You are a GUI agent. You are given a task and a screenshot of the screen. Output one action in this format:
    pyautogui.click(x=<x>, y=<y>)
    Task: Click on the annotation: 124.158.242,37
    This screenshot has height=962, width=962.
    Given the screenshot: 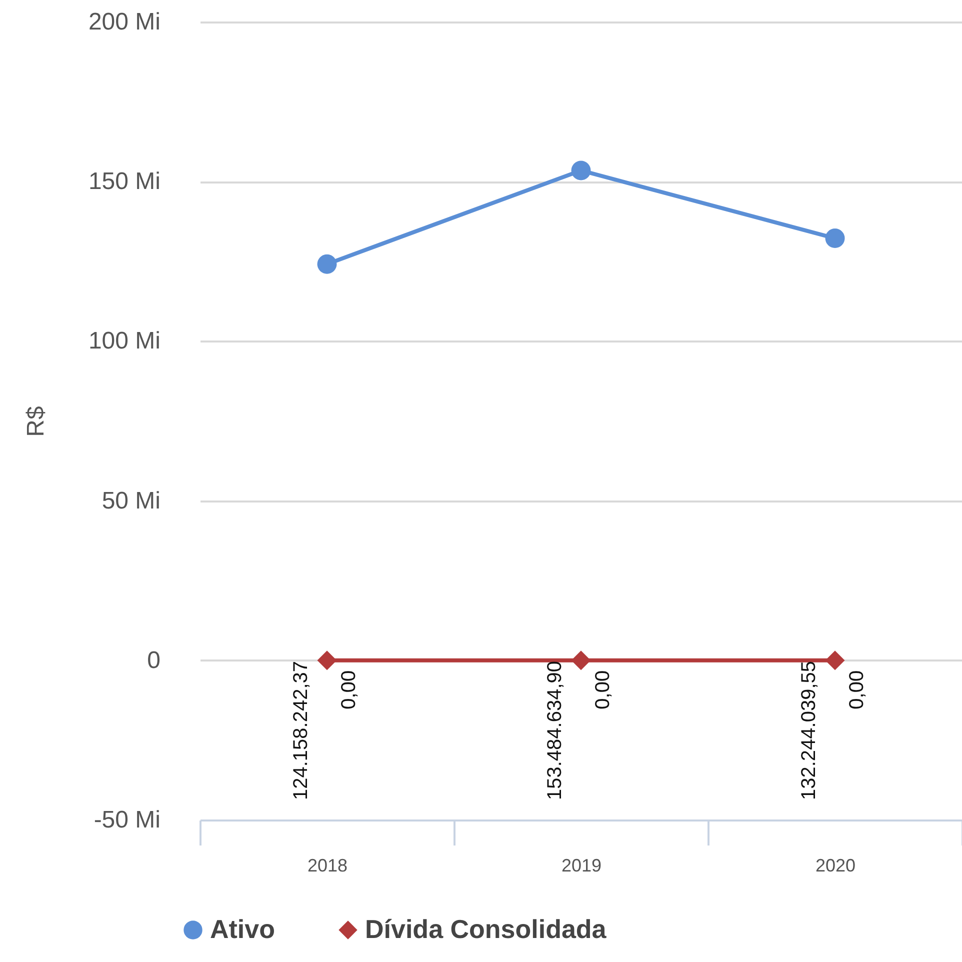 What is the action you would take?
    pyautogui.click(x=301, y=730)
    